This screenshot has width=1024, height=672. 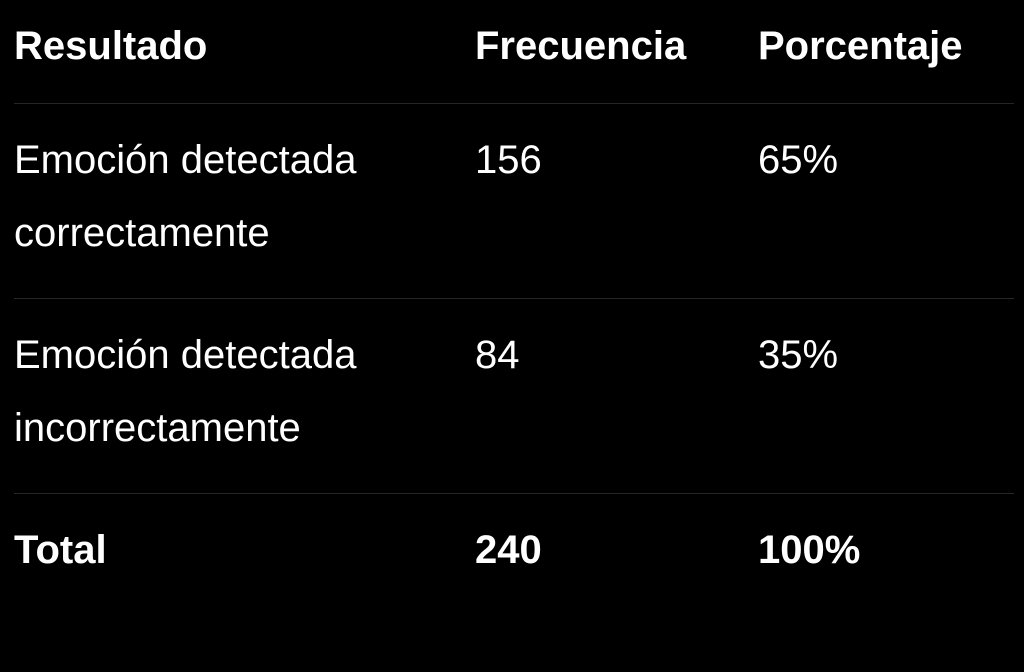 What do you see at coordinates (886, 549) in the screenshot?
I see `total-porcentaje: 100%` at bounding box center [886, 549].